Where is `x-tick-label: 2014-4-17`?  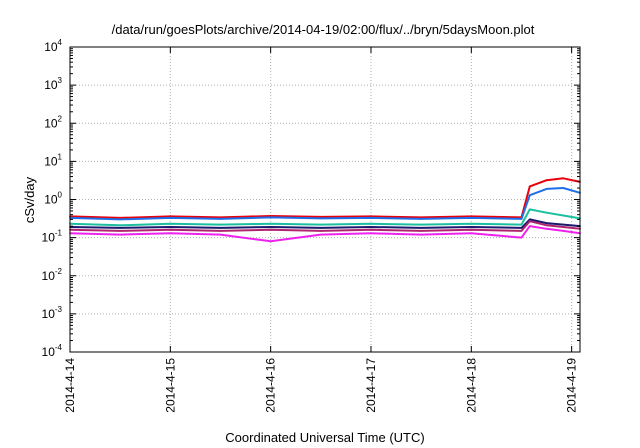
x-tick-label: 2014-4-17 is located at coordinates (371, 385).